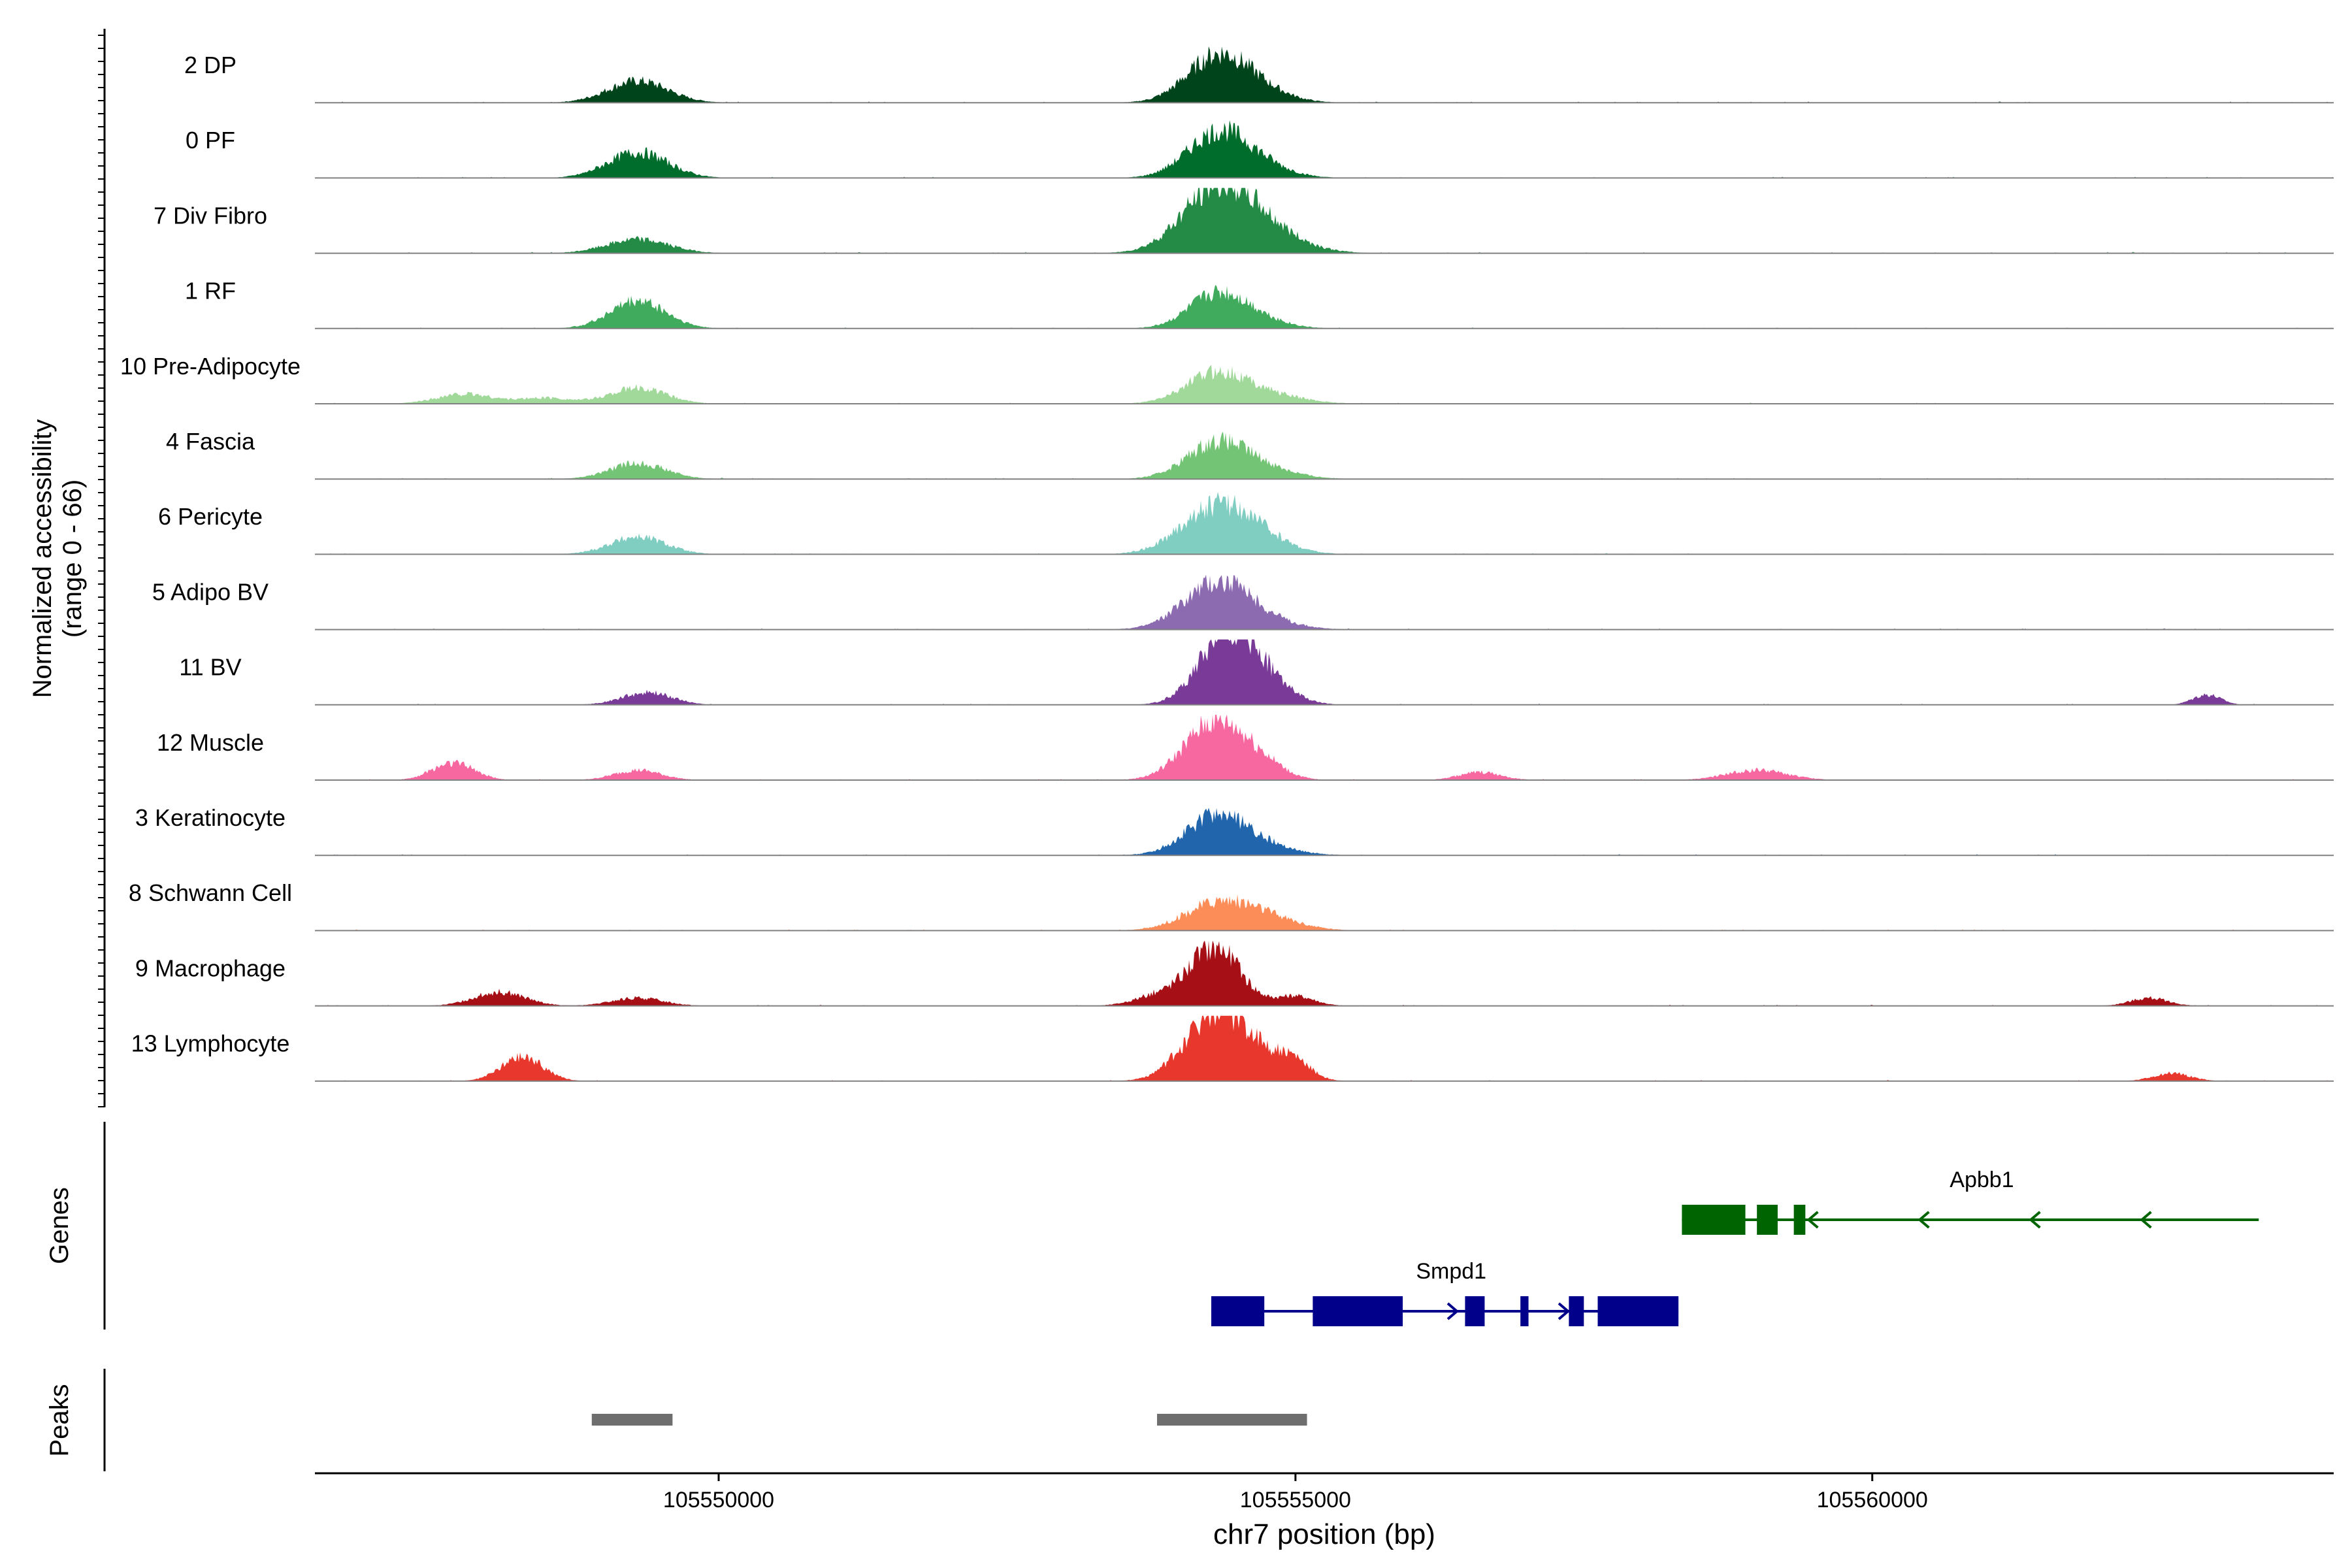 This screenshot has width=2352, height=1568. What do you see at coordinates (1982, 1180) in the screenshot?
I see `gene-name-label: Apbb1` at bounding box center [1982, 1180].